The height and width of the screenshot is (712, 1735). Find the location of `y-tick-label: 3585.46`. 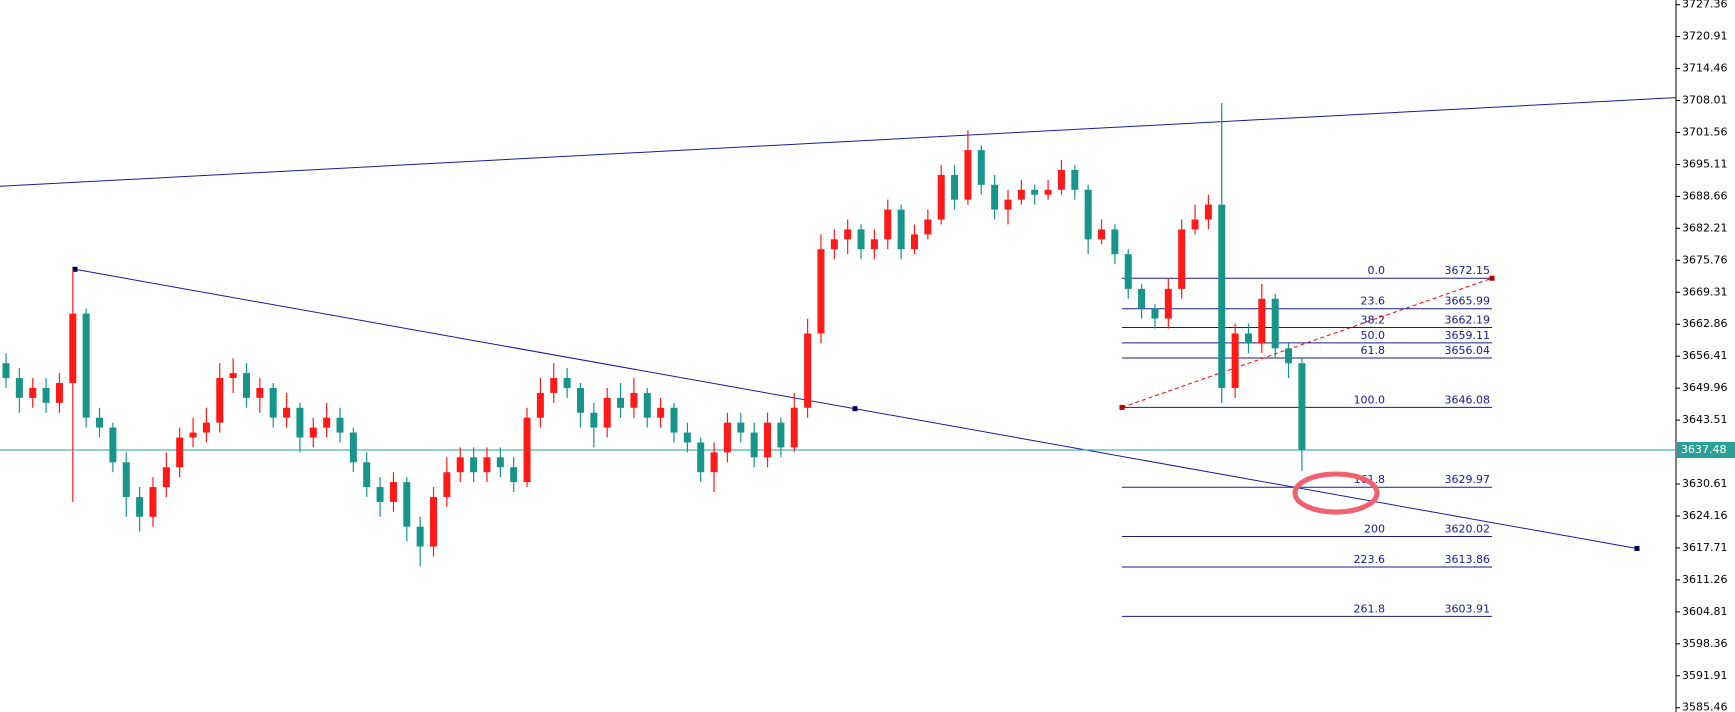

y-tick-label: 3585.46 is located at coordinates (1705, 706).